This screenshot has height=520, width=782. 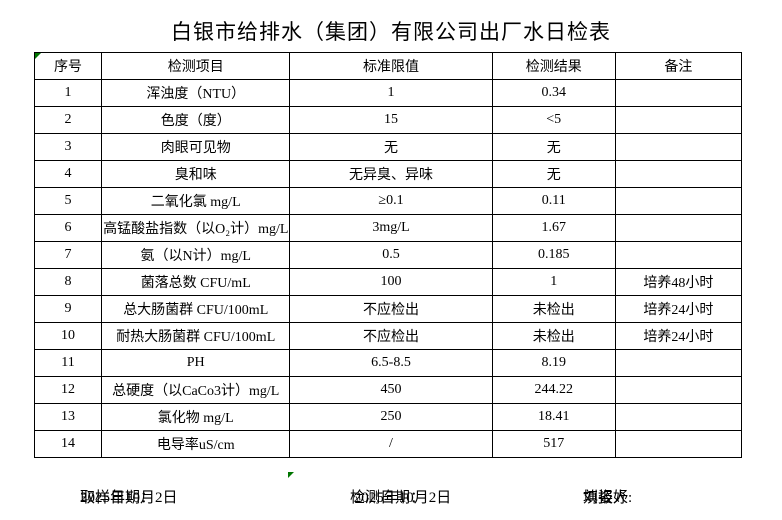 I want to click on cell-item: 氨（以N计）mg/L, so click(x=196, y=255).